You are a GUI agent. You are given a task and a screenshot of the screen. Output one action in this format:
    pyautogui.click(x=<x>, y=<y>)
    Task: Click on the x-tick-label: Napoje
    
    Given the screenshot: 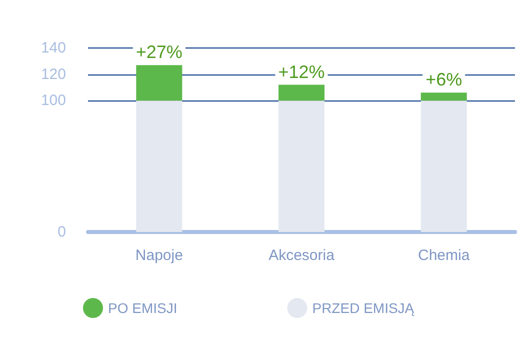 What is the action you would take?
    pyautogui.click(x=159, y=255)
    